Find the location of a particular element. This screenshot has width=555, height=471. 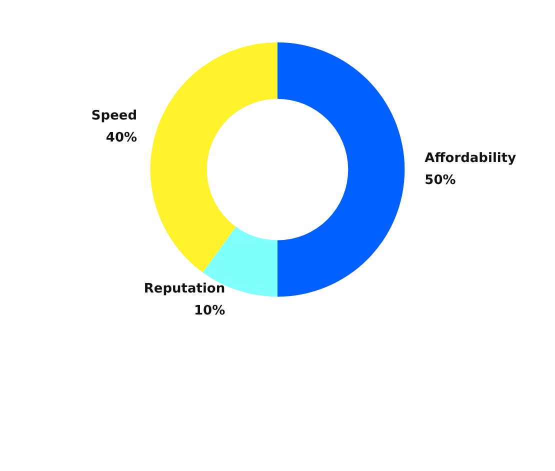

data-label: 40% is located at coordinates (122, 138).